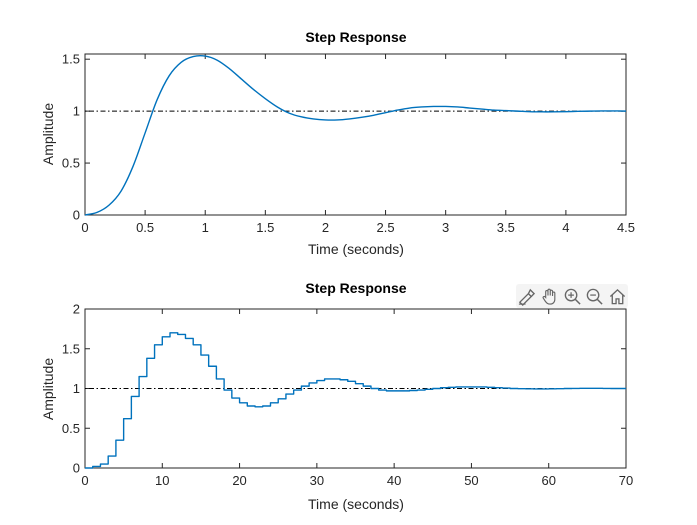 This screenshot has width=697, height=525. I want to click on home-icon, so click(617, 296).